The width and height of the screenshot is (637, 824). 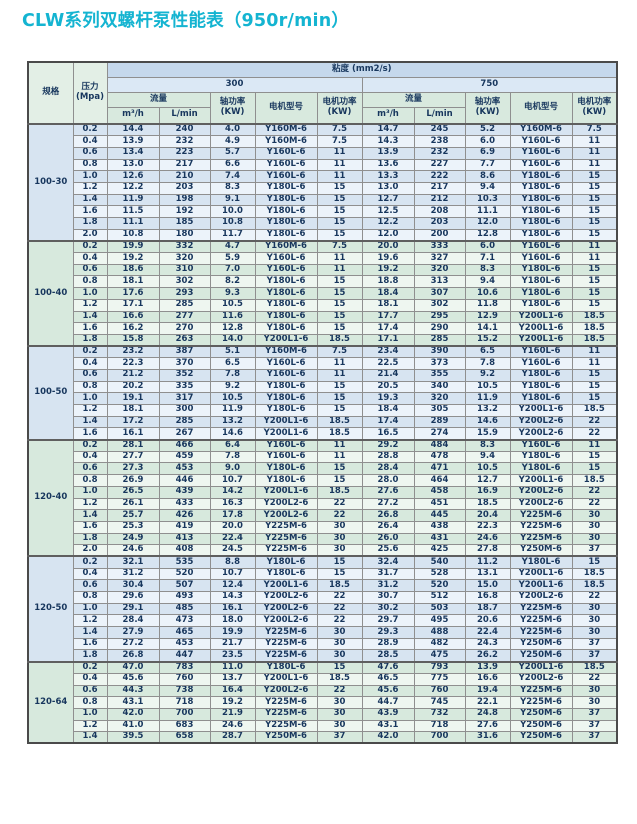 What do you see at coordinates (388, 115) in the screenshot?
I see `header-unit-m3h-750: m³/h` at bounding box center [388, 115].